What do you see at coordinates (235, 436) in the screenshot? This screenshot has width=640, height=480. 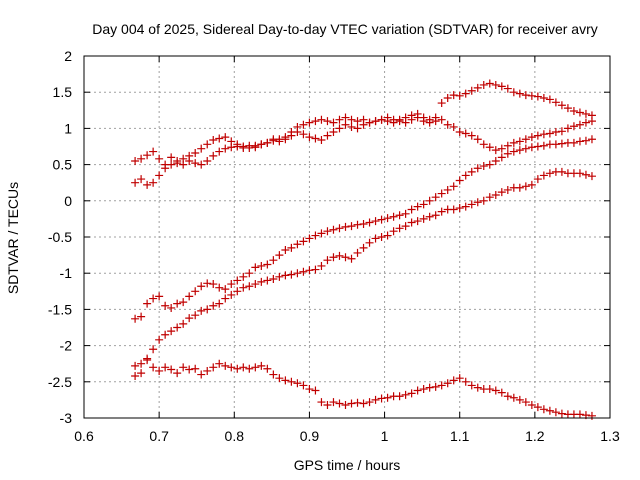 I see `x-tick-label: 0.8` at bounding box center [235, 436].